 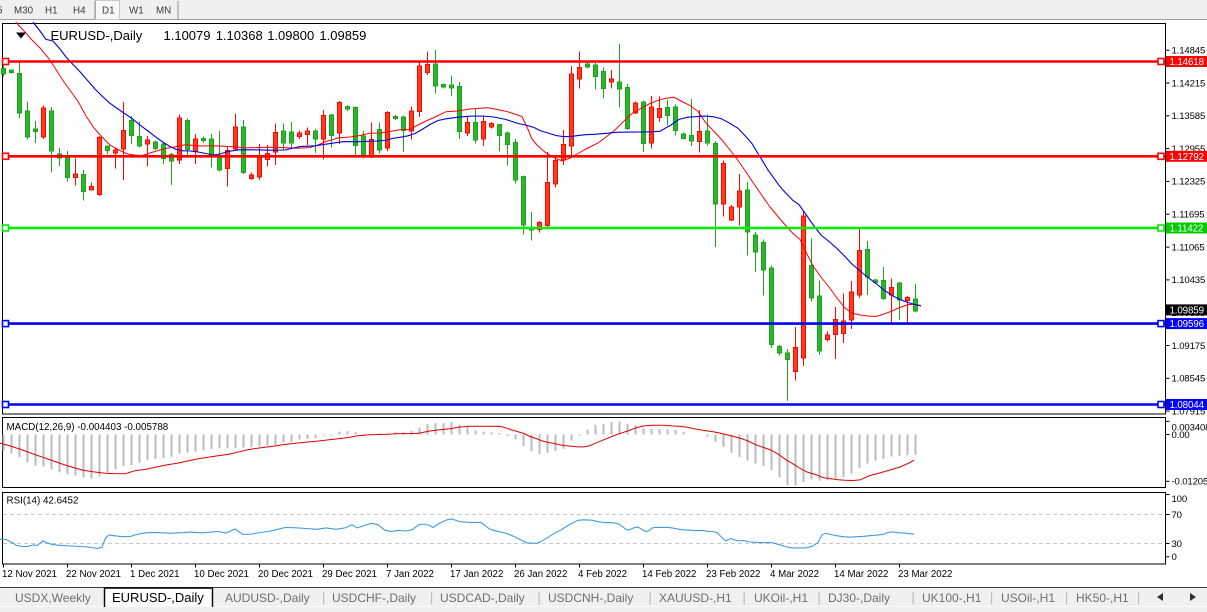 I want to click on svg-text: 1.14618, so click(x=1187, y=62).